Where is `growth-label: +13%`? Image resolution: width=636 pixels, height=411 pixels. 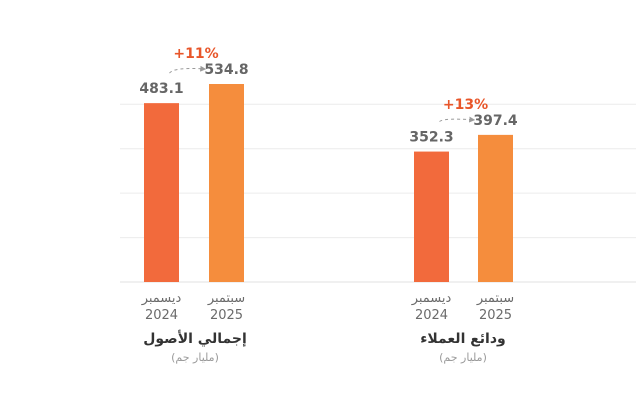
growth-label: +13% is located at coordinates (465, 105).